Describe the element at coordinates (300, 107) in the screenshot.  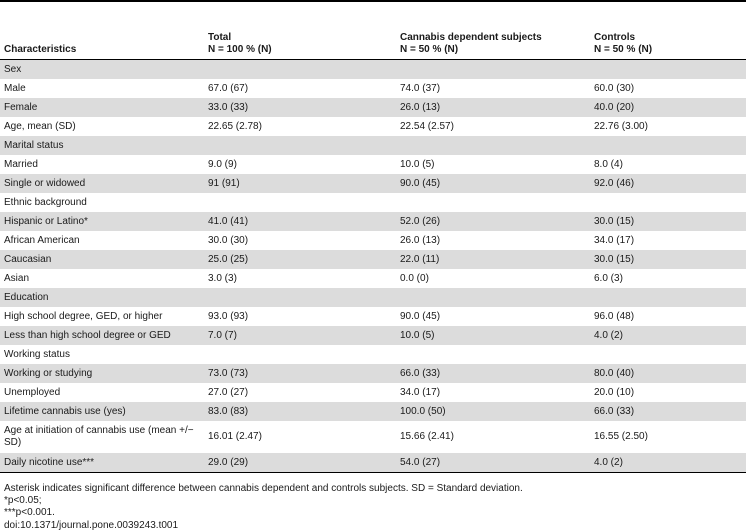
I see `table-cell: 33.0 (33)` at that location.